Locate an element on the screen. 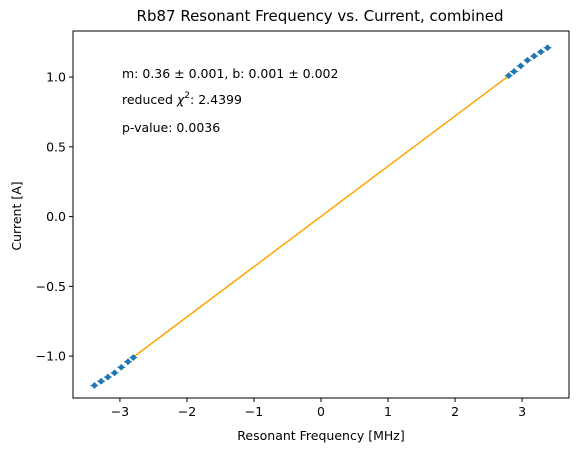 Image resolution: width=579 pixels, height=453 pixels. x-tick-label: 2 is located at coordinates (455, 411).